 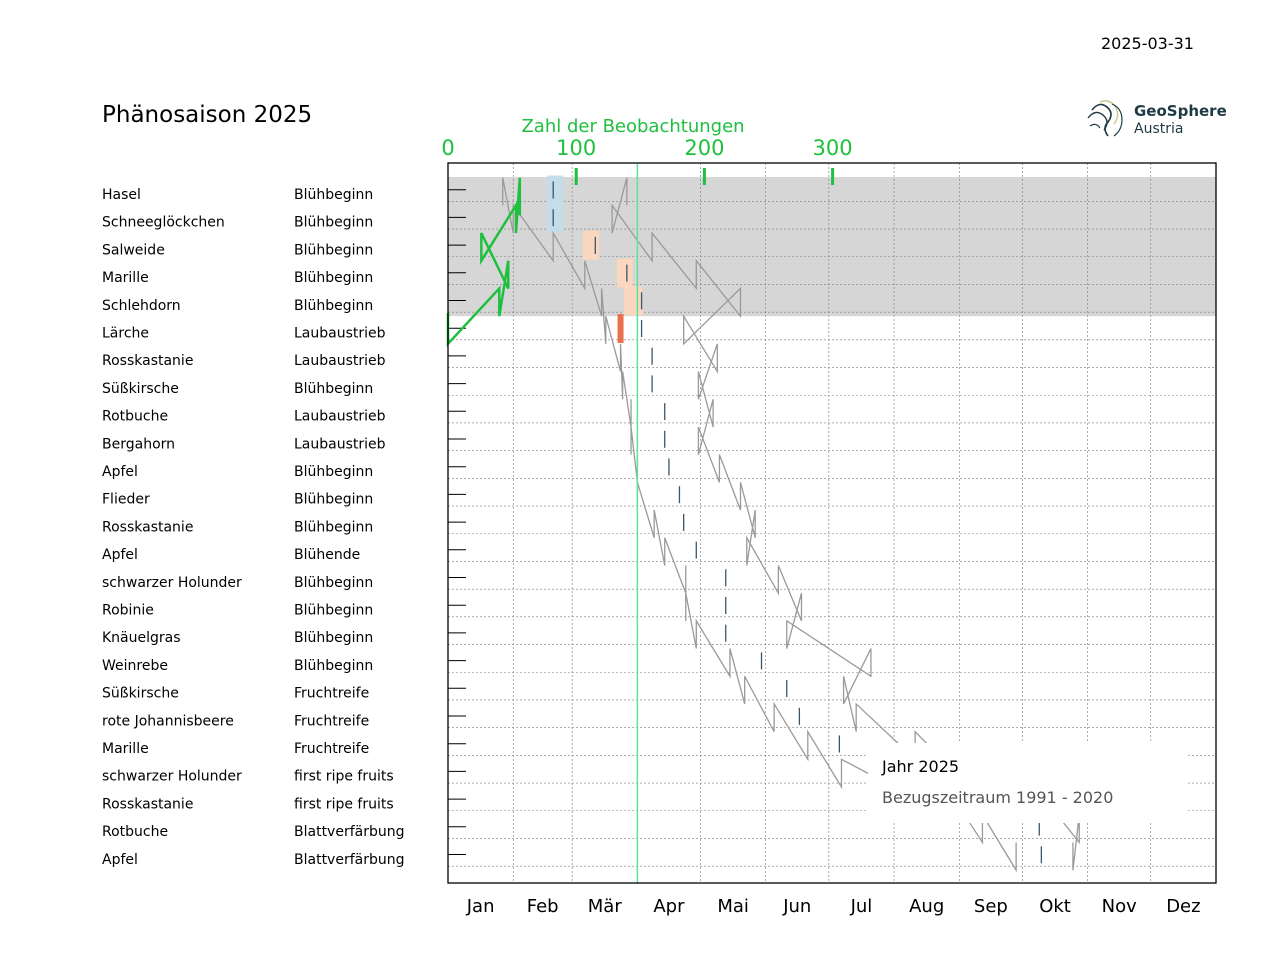 I want to click on top-axis-tick-label: 0, so click(x=447, y=148).